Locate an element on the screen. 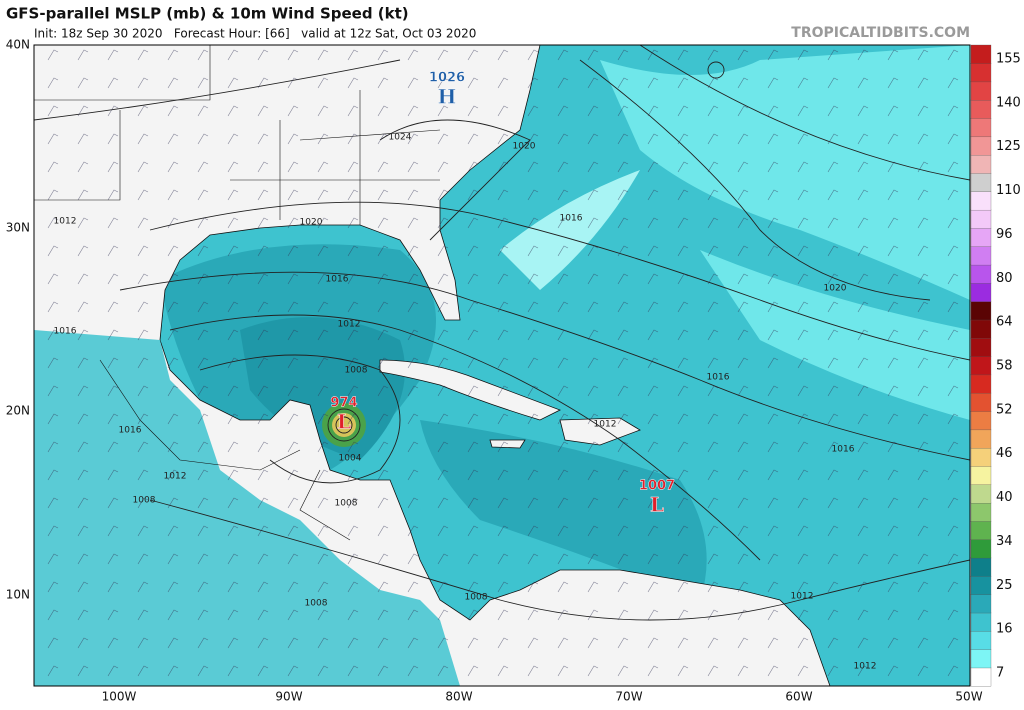  longitude-label: 90W is located at coordinates (288, 697).